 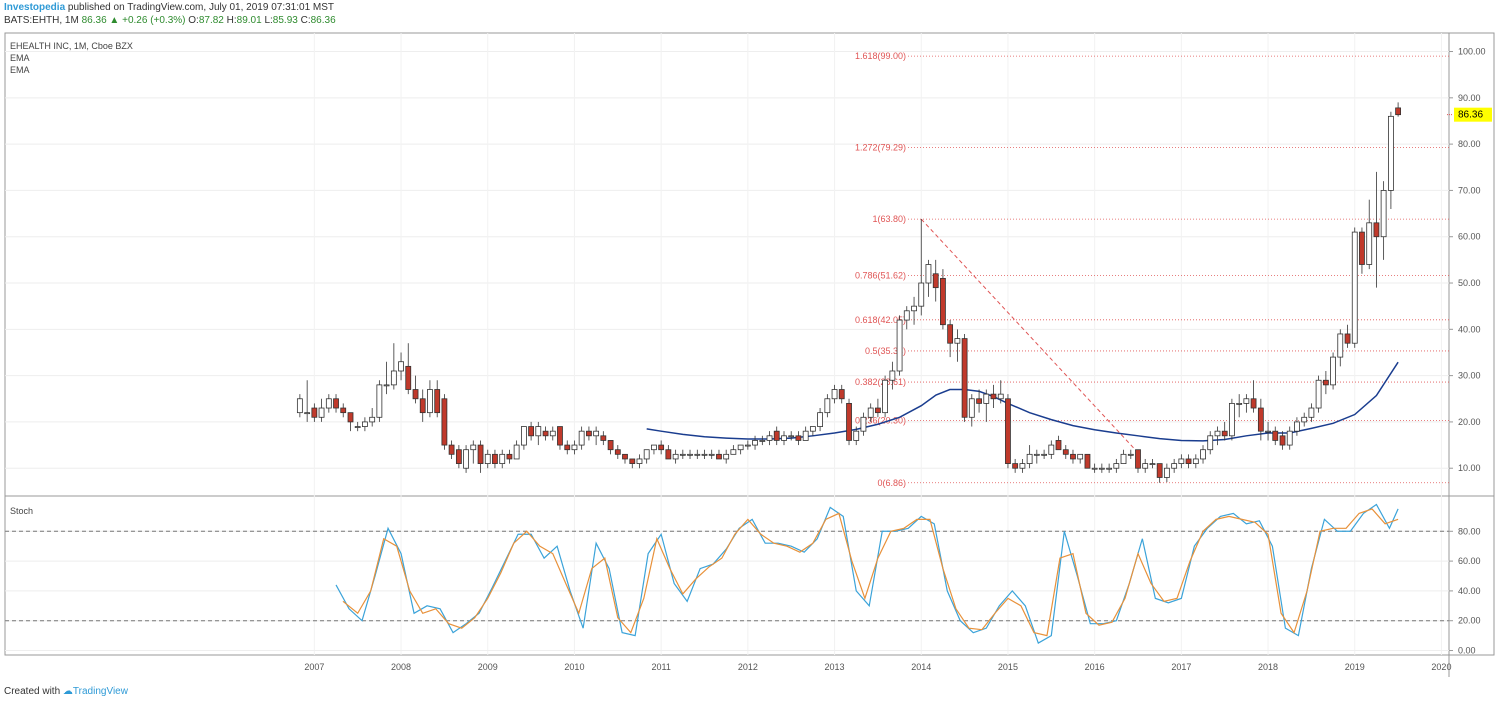 I want to click on legend-ema-1: EMA, so click(x=20, y=58).